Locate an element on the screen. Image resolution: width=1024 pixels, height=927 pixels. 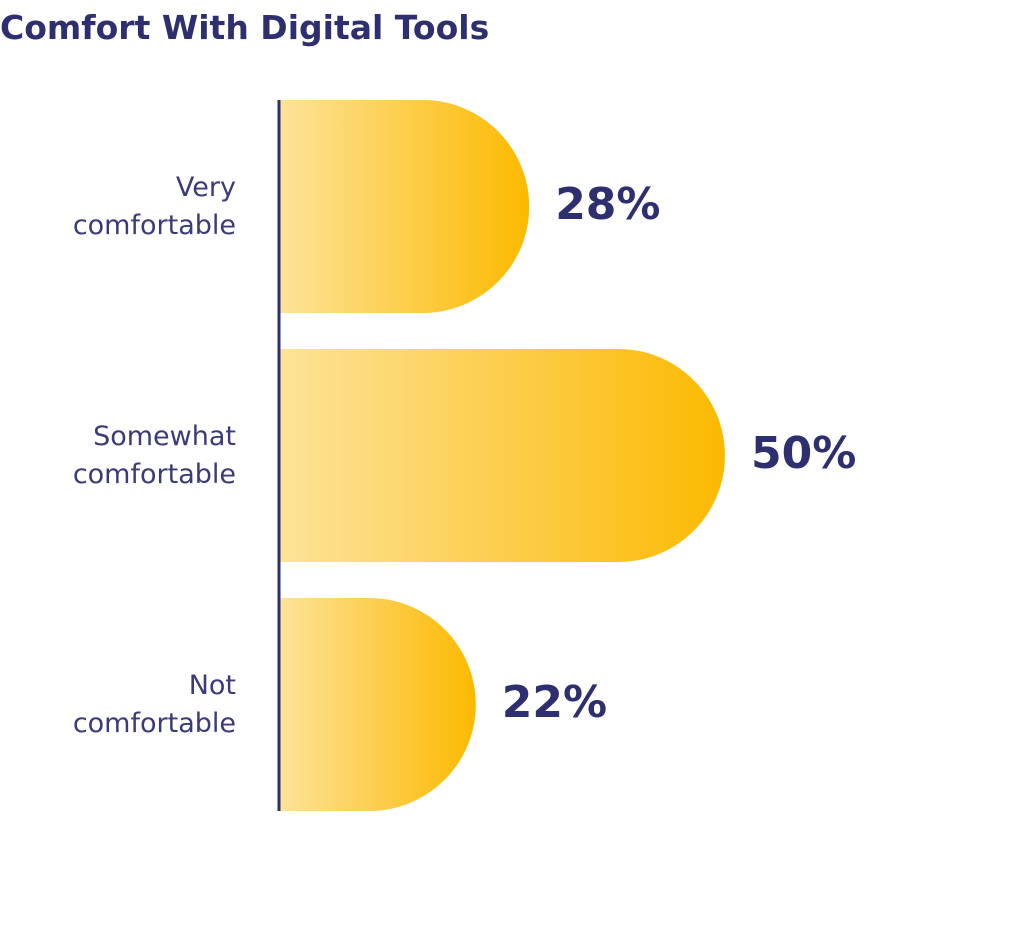
category-label: Not comfortable is located at coordinates (154, 704).